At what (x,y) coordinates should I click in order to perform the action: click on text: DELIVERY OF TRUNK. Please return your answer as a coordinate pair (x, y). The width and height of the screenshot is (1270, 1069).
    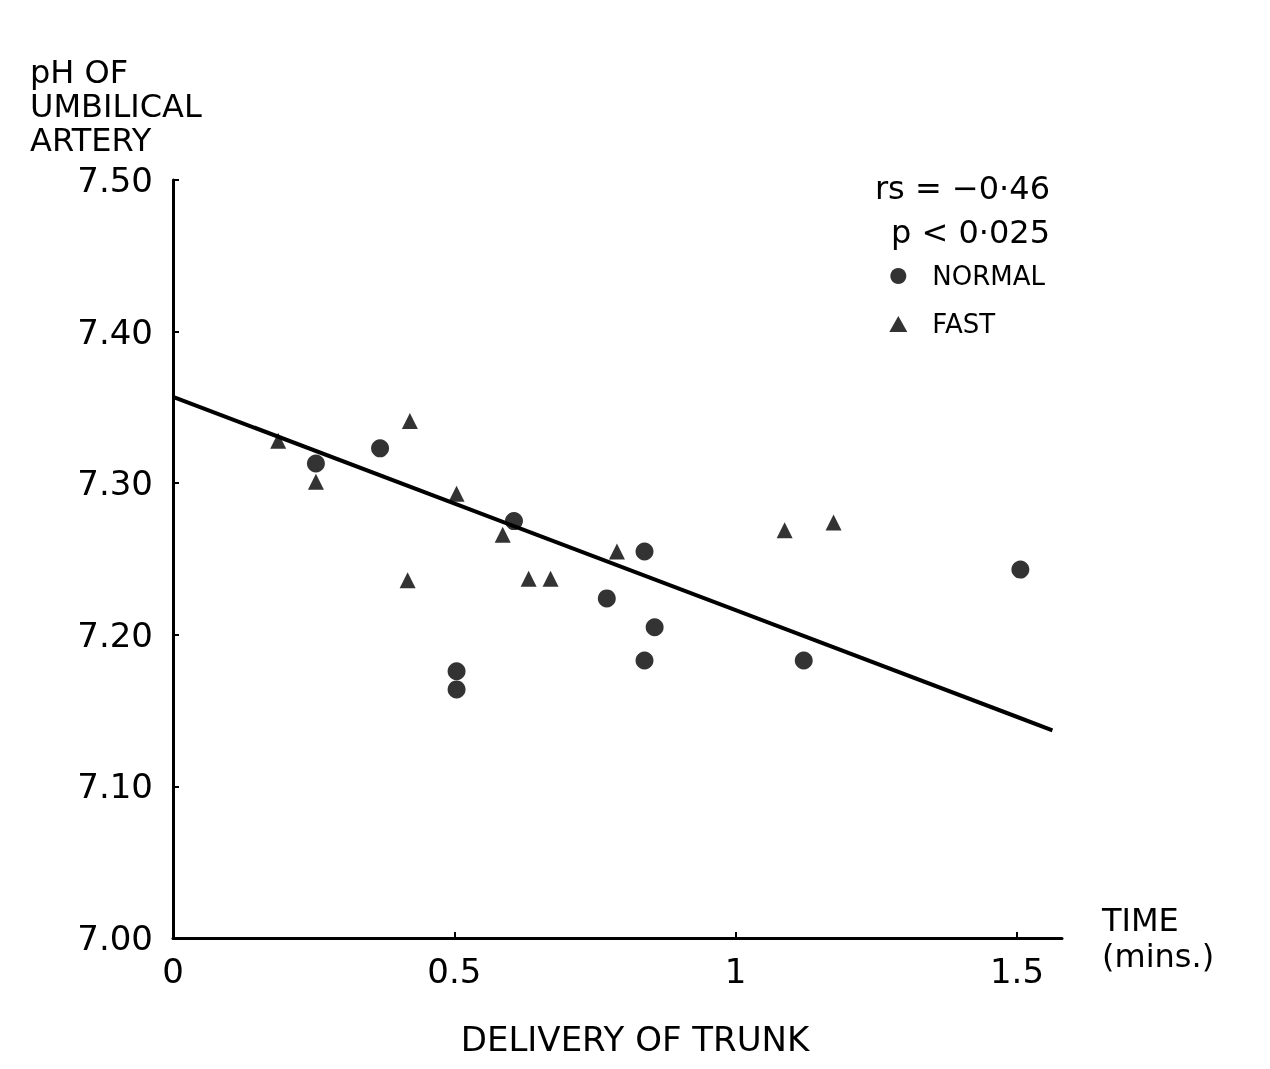
    Looking at the image, I should click on (635, 1039).